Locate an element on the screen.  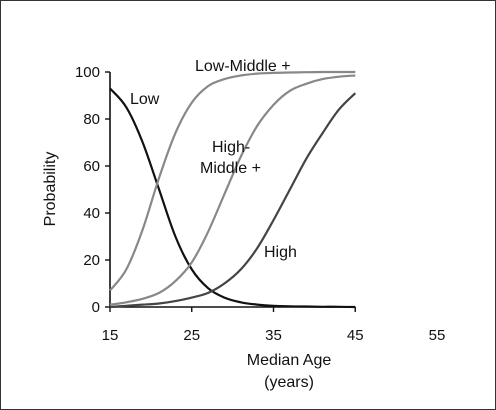
x-axis-label: Median Age is located at coordinates (289, 360).